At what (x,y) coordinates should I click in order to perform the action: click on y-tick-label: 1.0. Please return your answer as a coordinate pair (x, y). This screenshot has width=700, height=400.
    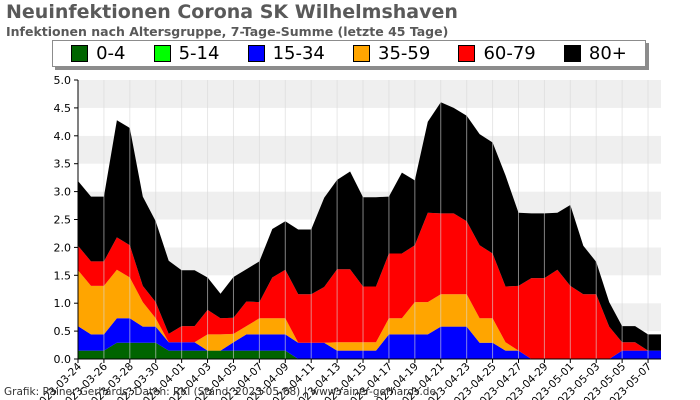
    Looking at the image, I should click on (63, 303).